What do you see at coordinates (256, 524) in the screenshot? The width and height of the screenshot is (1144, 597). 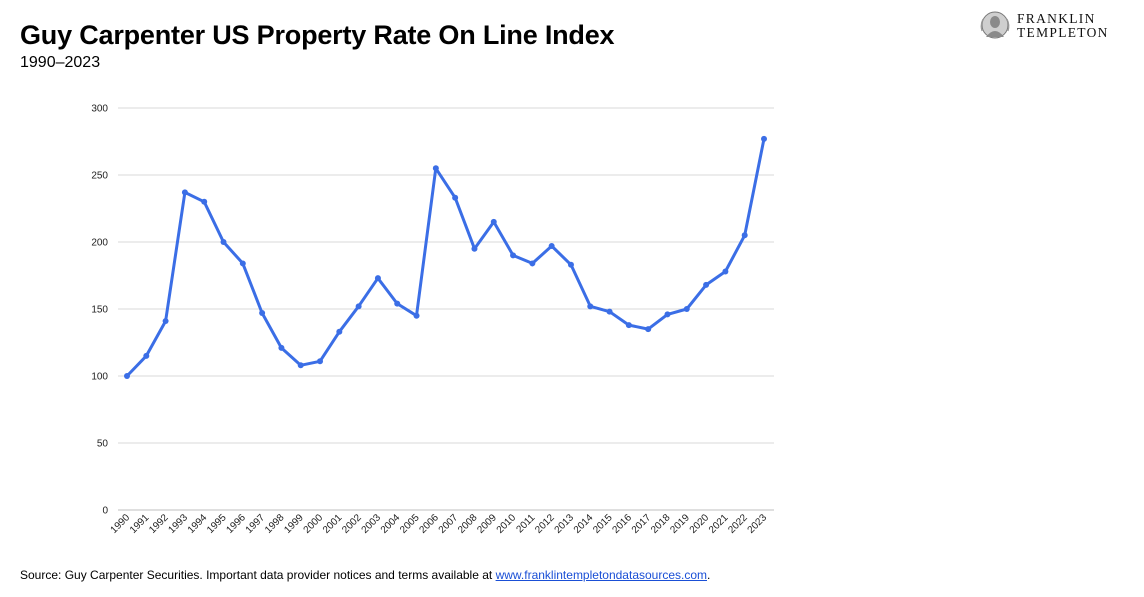 I see `x-tick-label: 1997` at bounding box center [256, 524].